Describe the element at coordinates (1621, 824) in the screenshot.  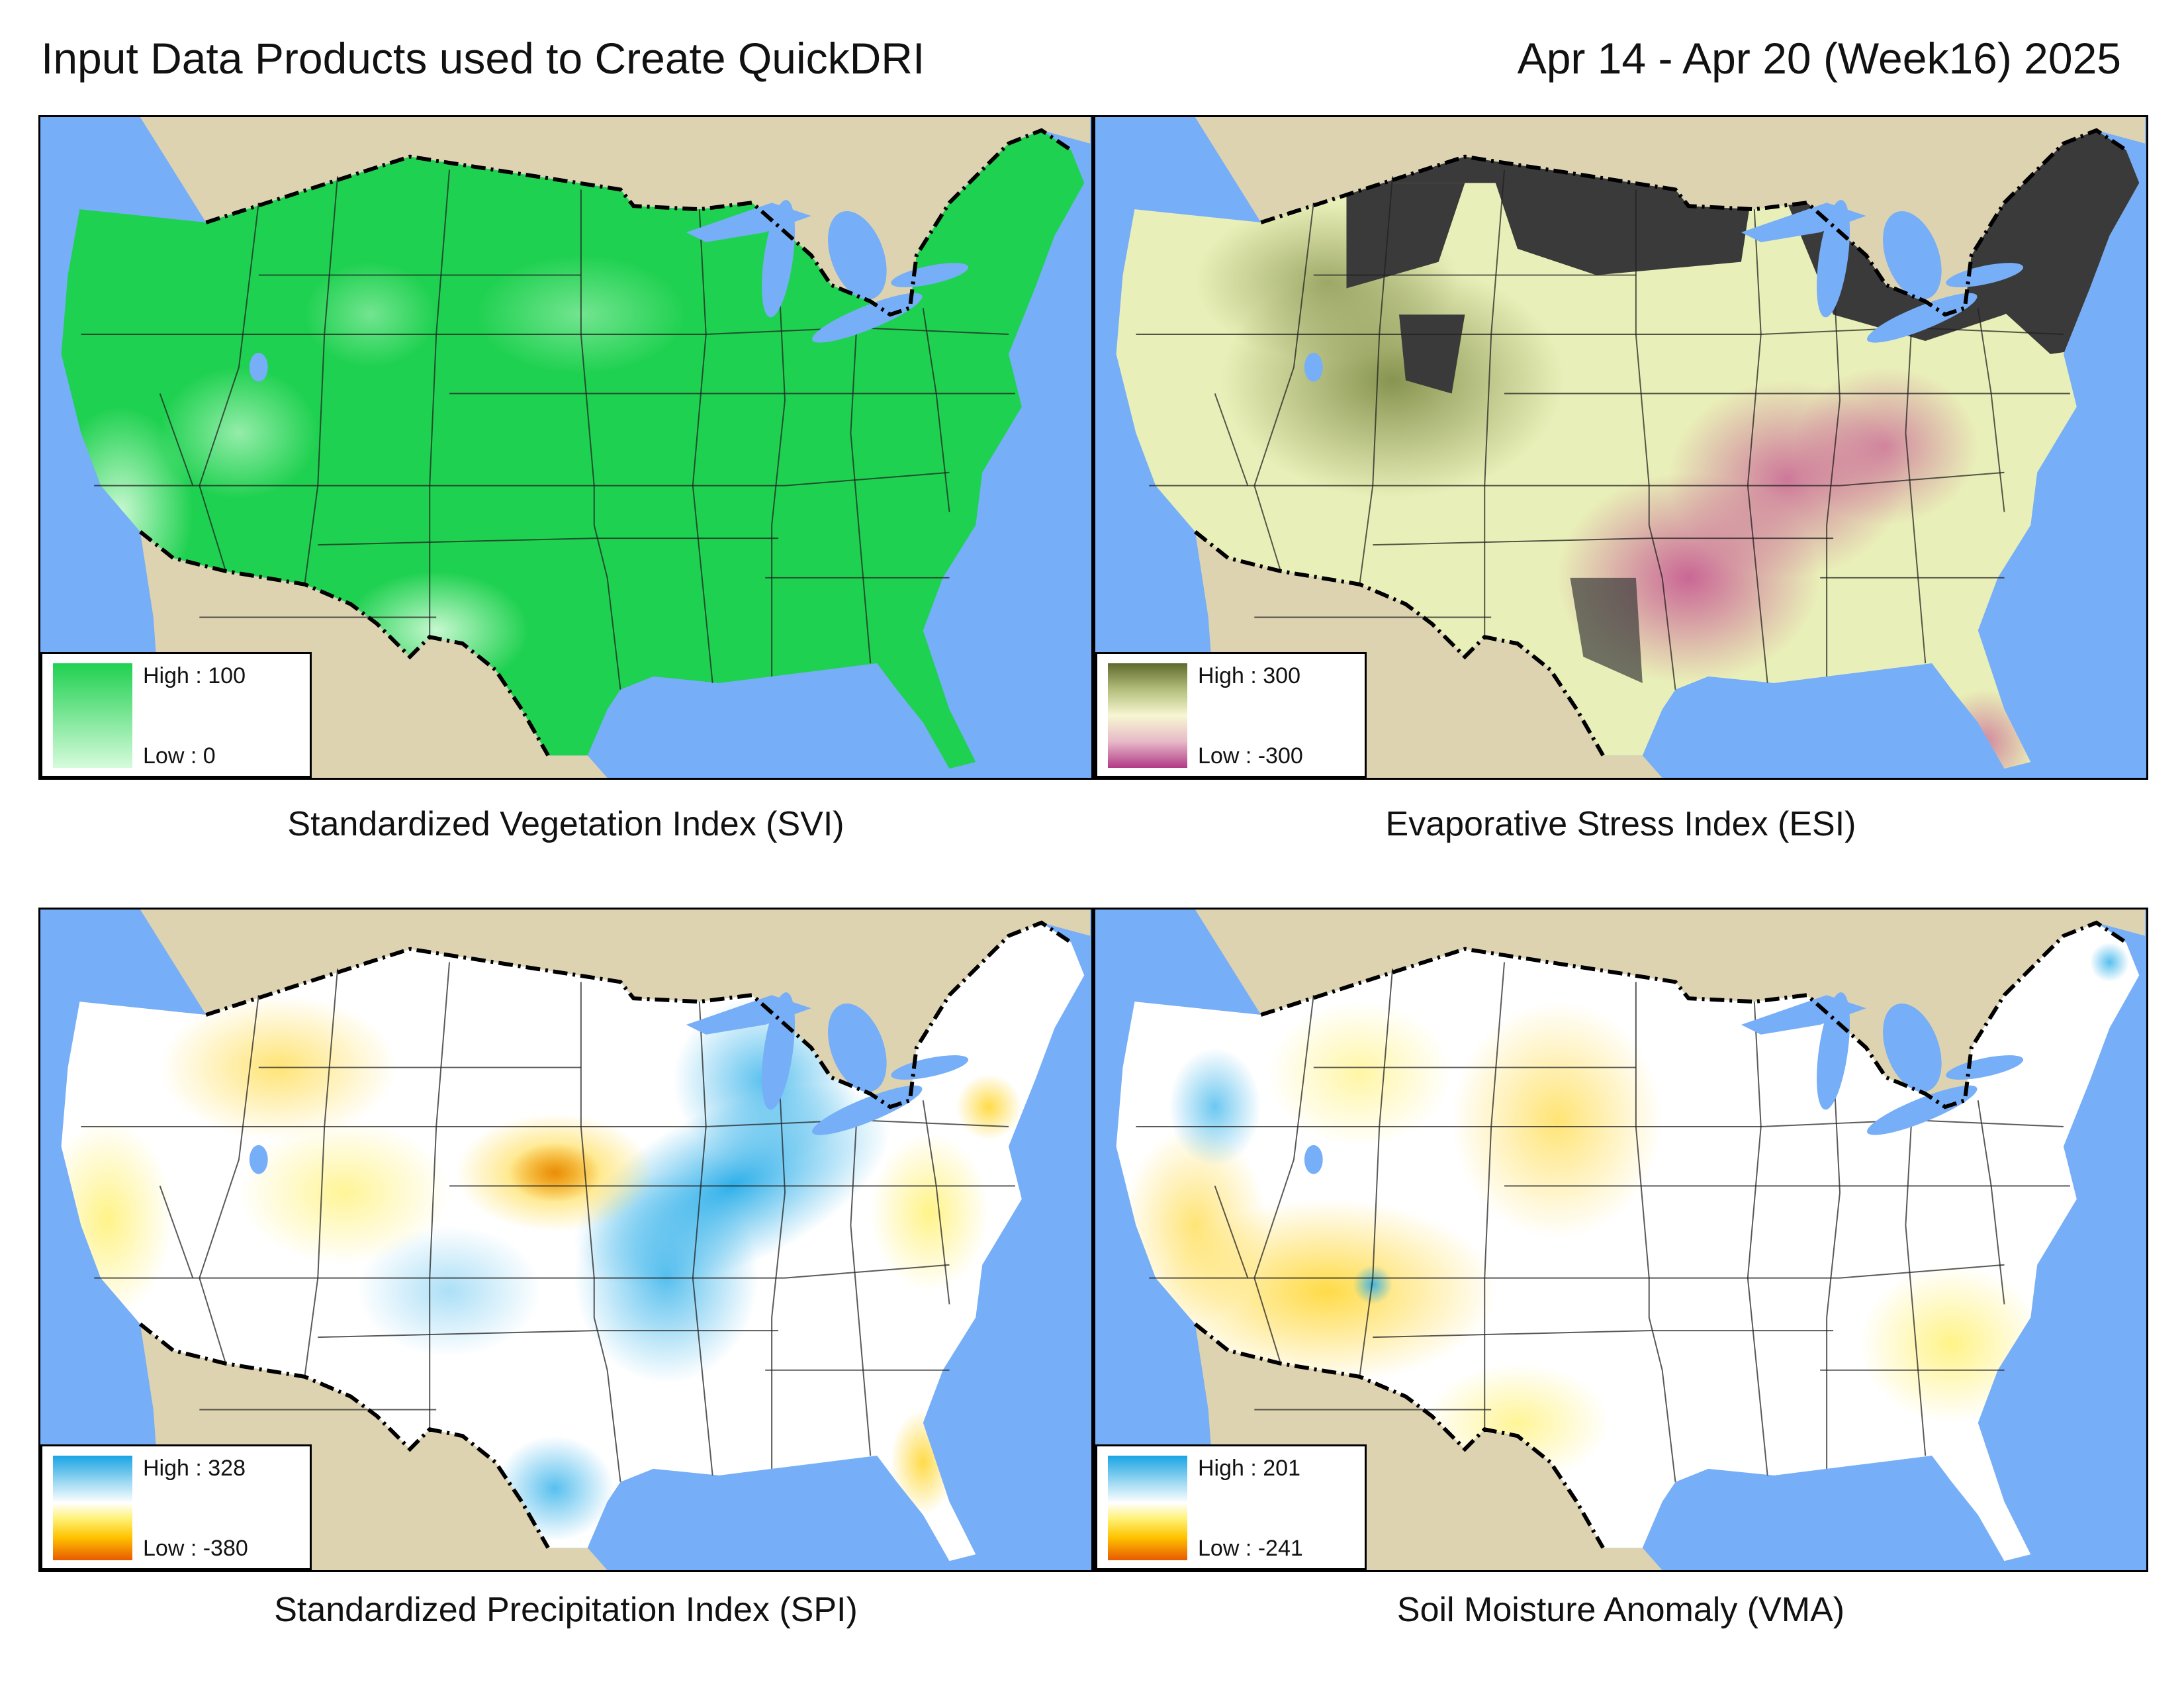
I see `esi-caption: Evaporative Stress Index (ESI)` at that location.